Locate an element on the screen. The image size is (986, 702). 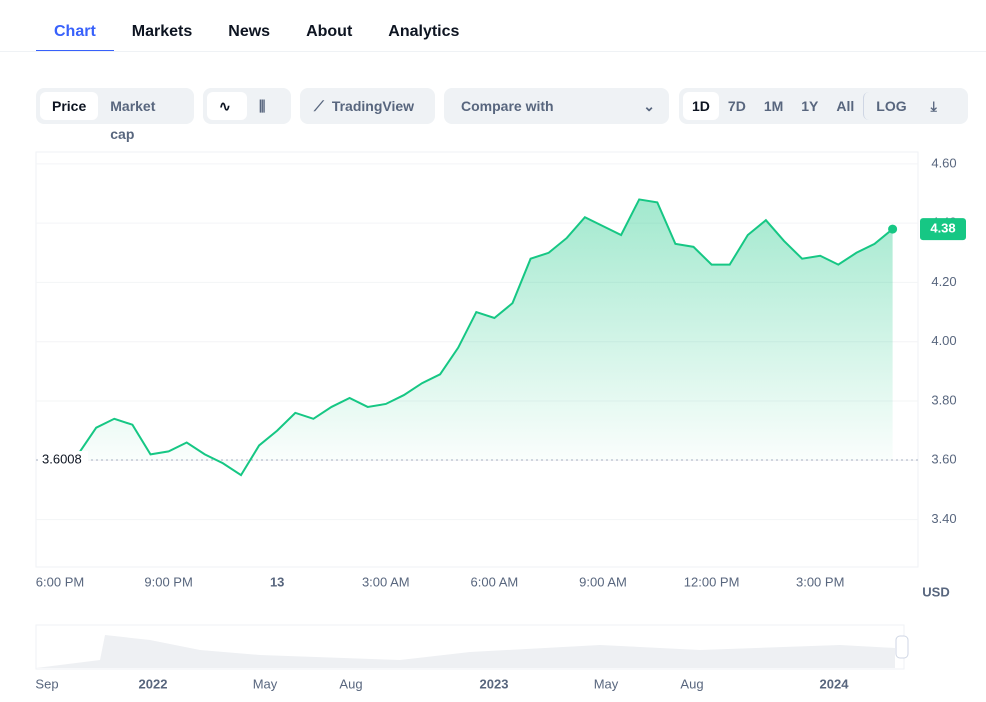
baseline-label: 3.6008 is located at coordinates (62, 458).